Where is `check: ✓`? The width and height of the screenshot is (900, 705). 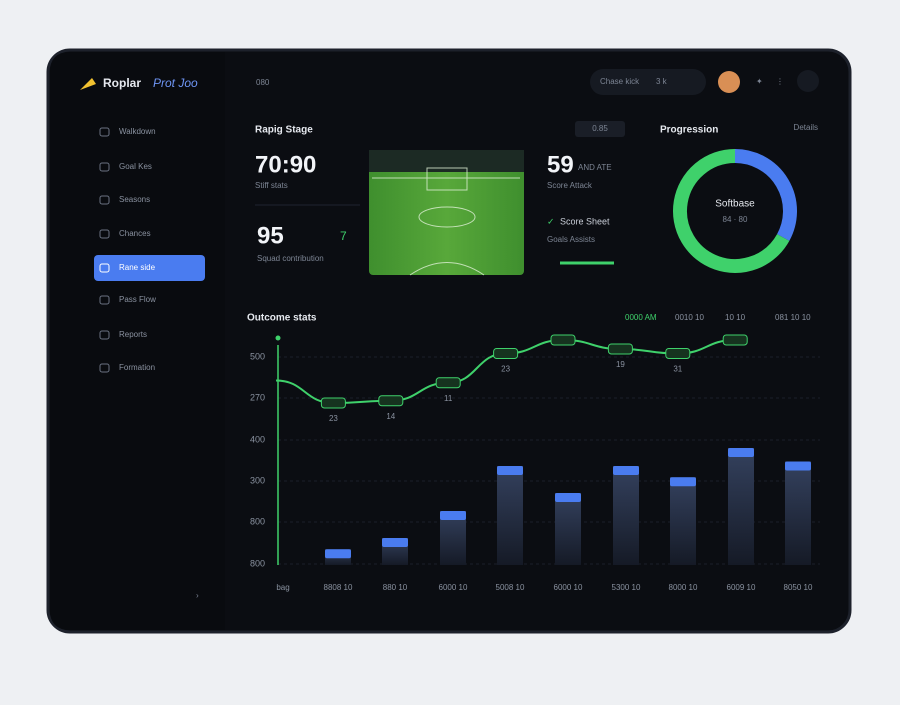 check: ✓ is located at coordinates (551, 221).